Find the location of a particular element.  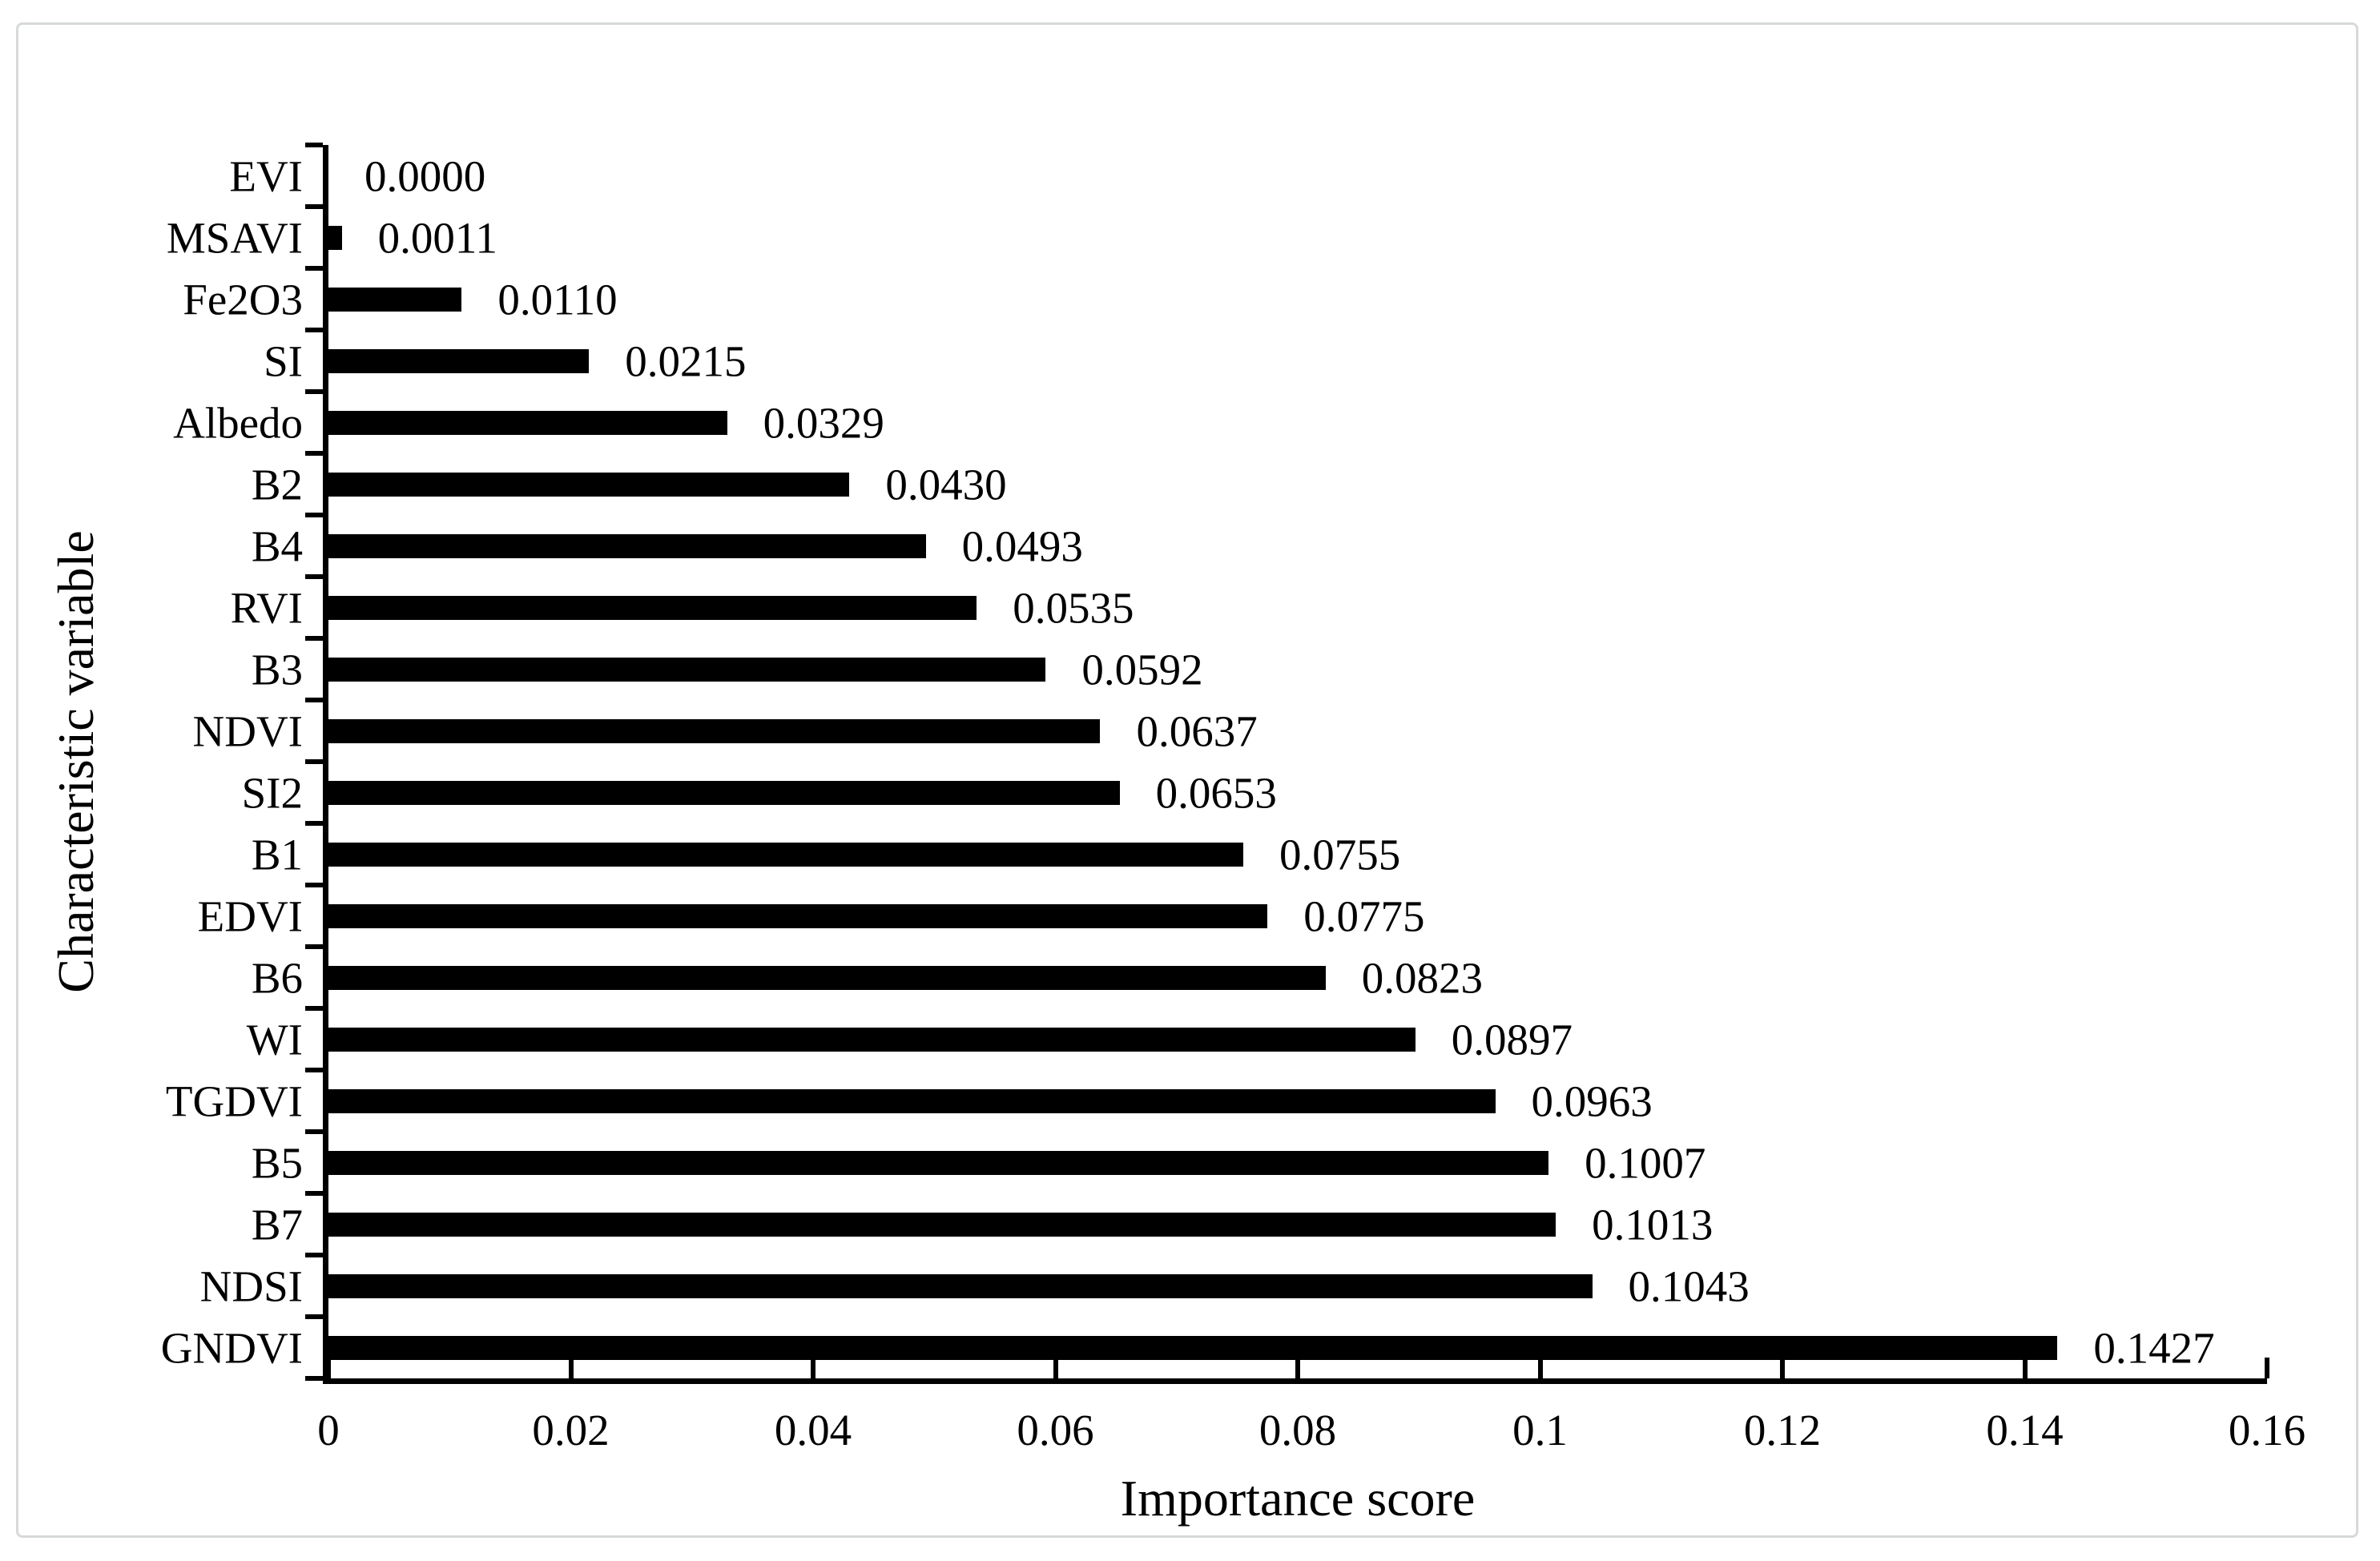

x-tick-label: 0.12 is located at coordinates (1783, 1430).